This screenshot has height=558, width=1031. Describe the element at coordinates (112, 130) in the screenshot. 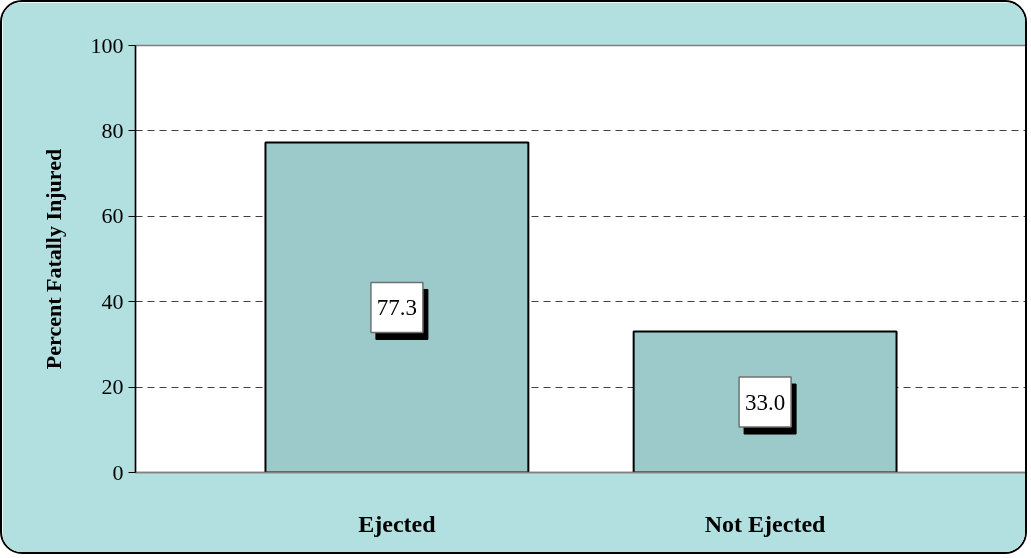

I see `y-tick-label: 80` at that location.